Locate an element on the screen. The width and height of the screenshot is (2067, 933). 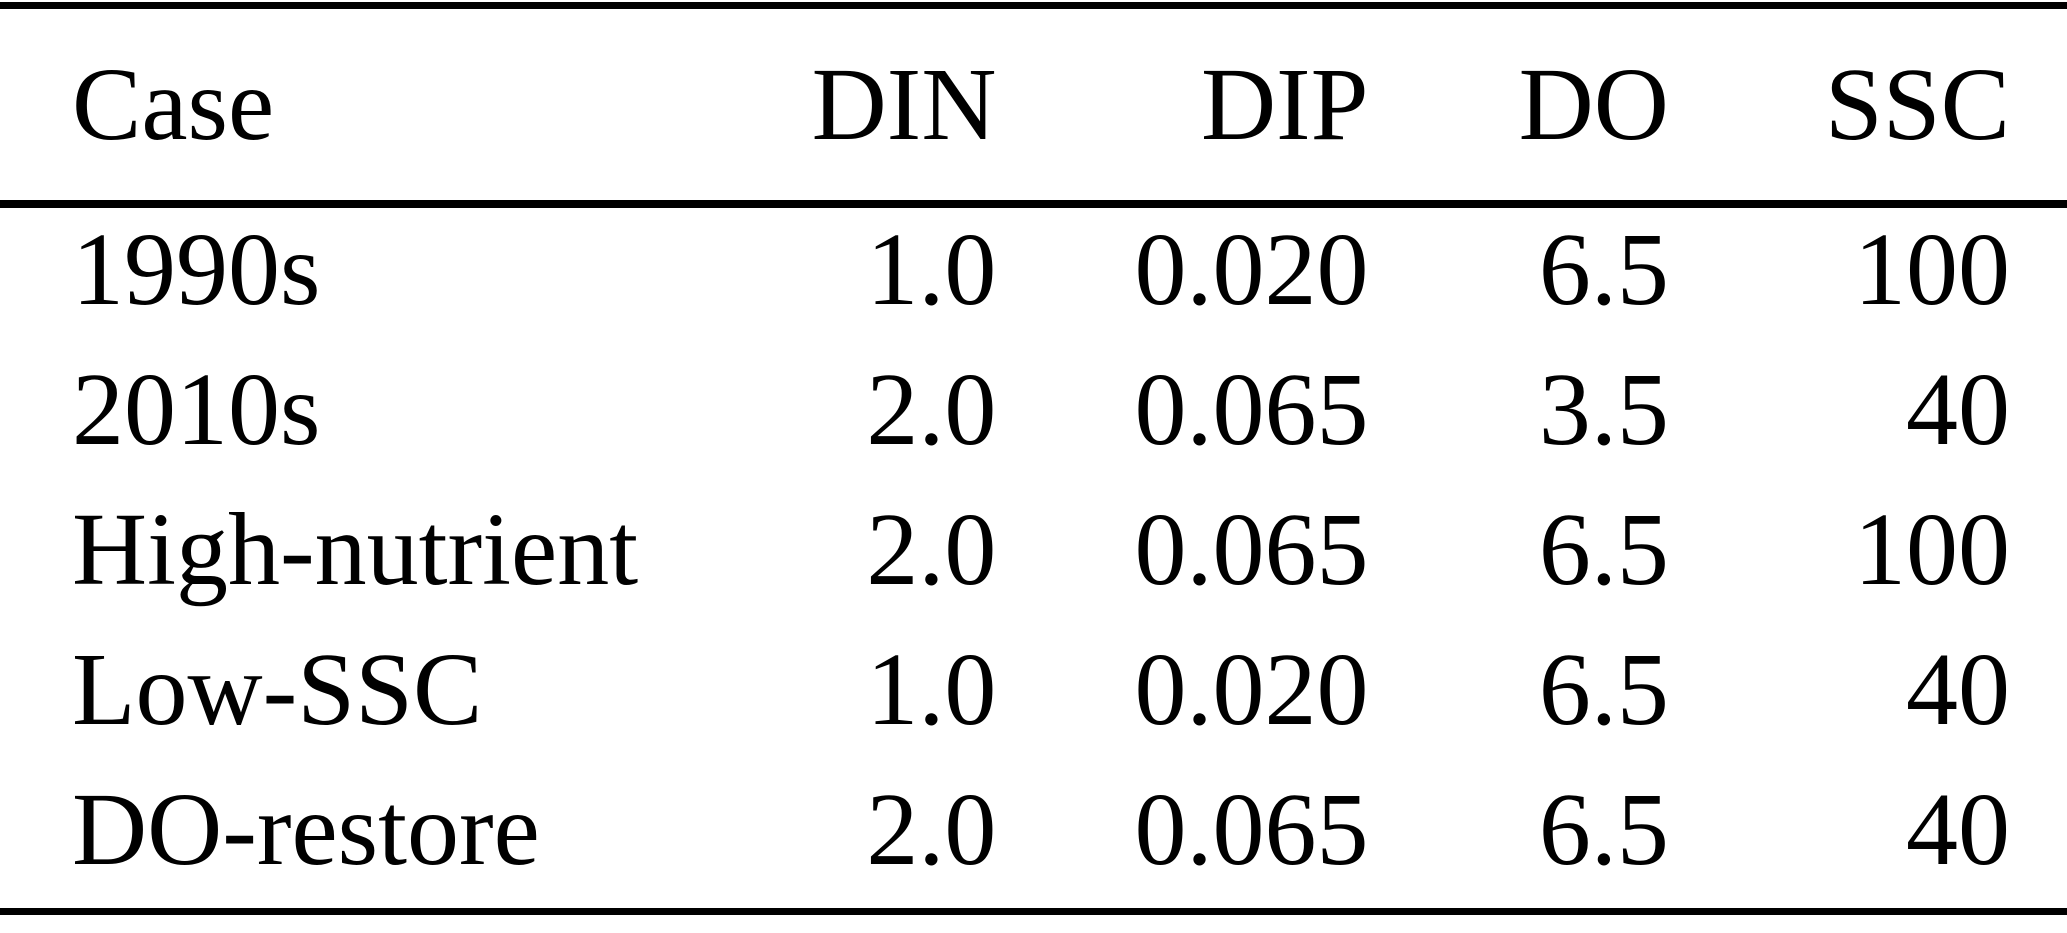
row-low-ssc-dip: 0.020 is located at coordinates (1251, 689).